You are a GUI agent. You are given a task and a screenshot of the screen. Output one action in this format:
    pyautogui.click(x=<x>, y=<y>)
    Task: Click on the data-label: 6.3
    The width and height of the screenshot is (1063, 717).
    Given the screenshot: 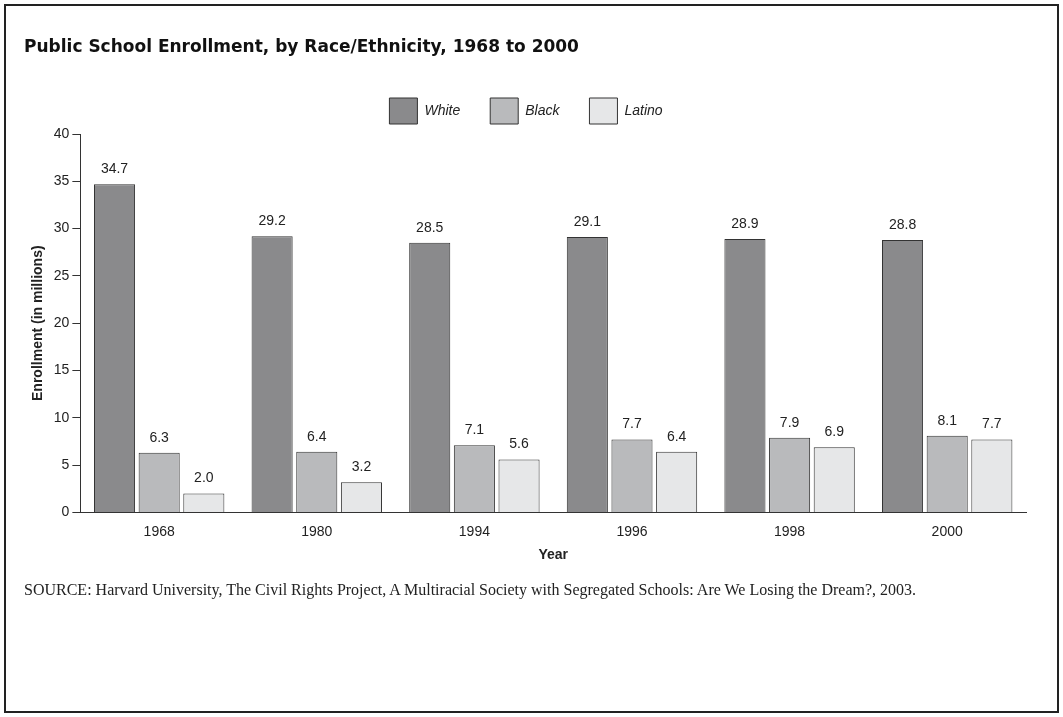 What is the action you would take?
    pyautogui.click(x=159, y=436)
    